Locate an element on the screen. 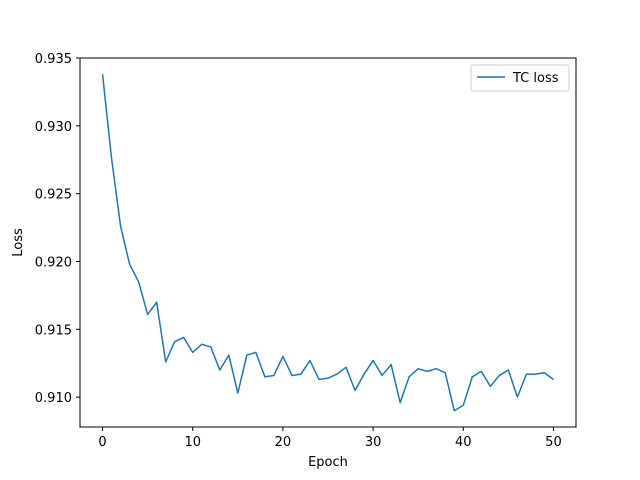 The height and width of the screenshot is (480, 640). y-axis-label: Loss is located at coordinates (18, 242).